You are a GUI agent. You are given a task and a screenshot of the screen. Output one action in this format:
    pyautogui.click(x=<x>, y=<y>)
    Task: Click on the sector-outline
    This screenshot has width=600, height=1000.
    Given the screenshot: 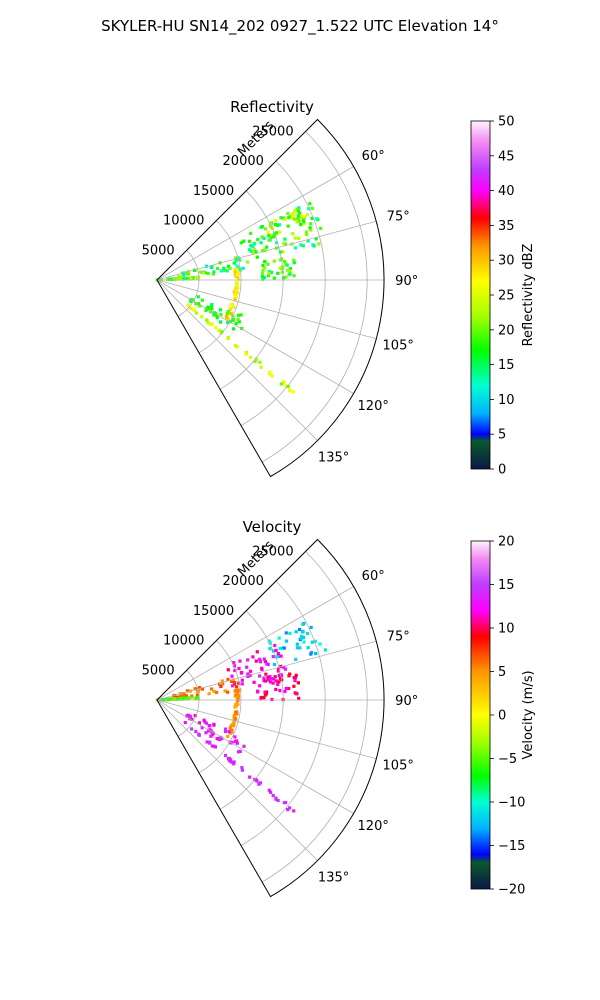 What is the action you would take?
    pyautogui.click(x=270, y=298)
    